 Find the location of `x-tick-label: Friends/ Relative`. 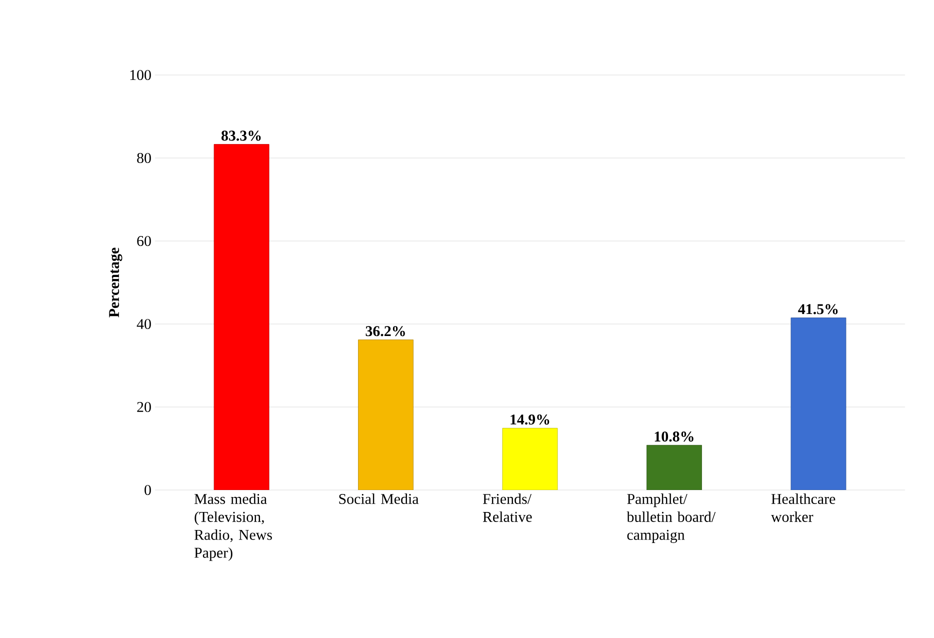

x-tick-label: Friends/ Relative is located at coordinates (507, 508).